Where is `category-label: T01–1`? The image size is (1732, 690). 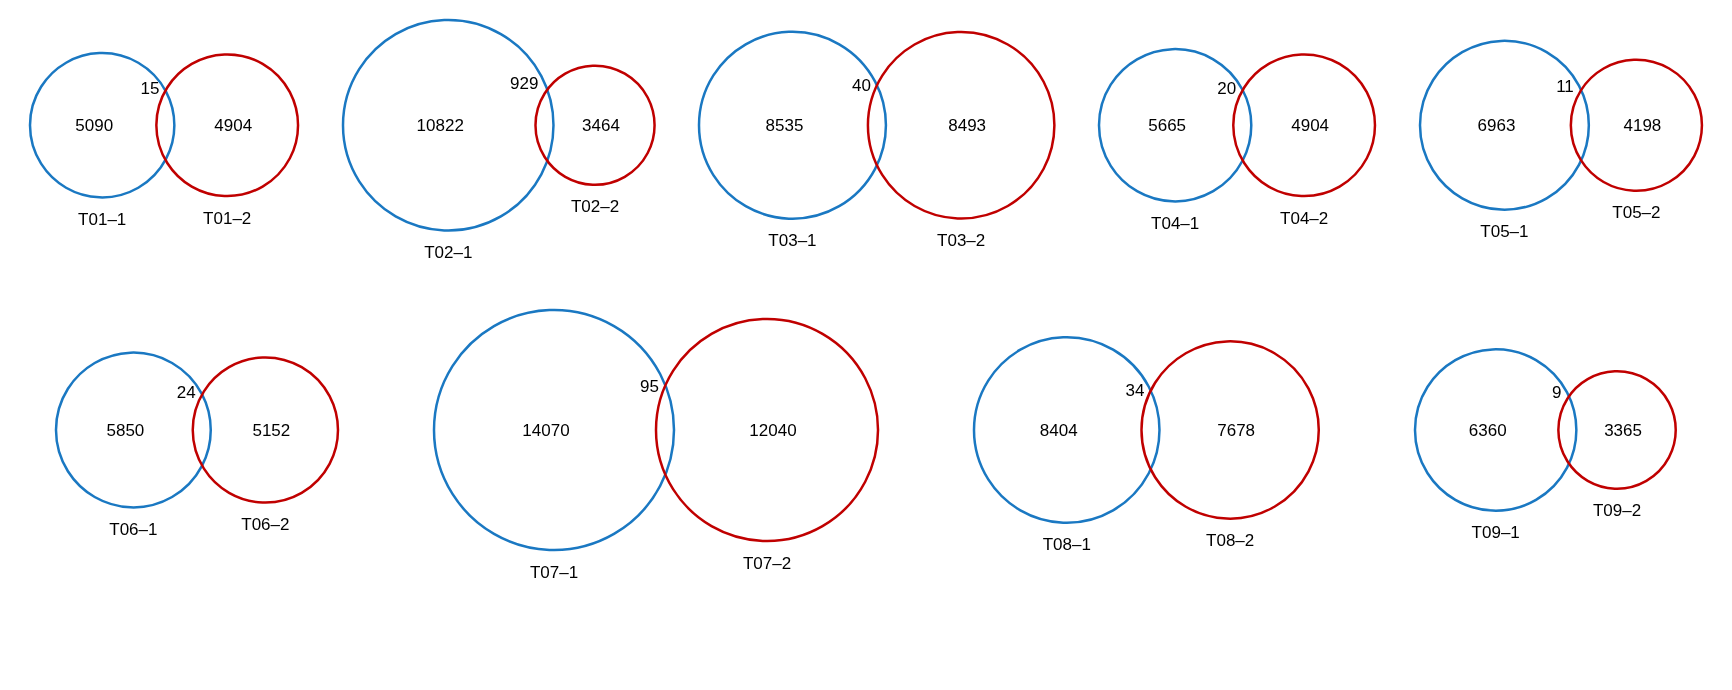
category-label: T01–1 is located at coordinates (102, 219).